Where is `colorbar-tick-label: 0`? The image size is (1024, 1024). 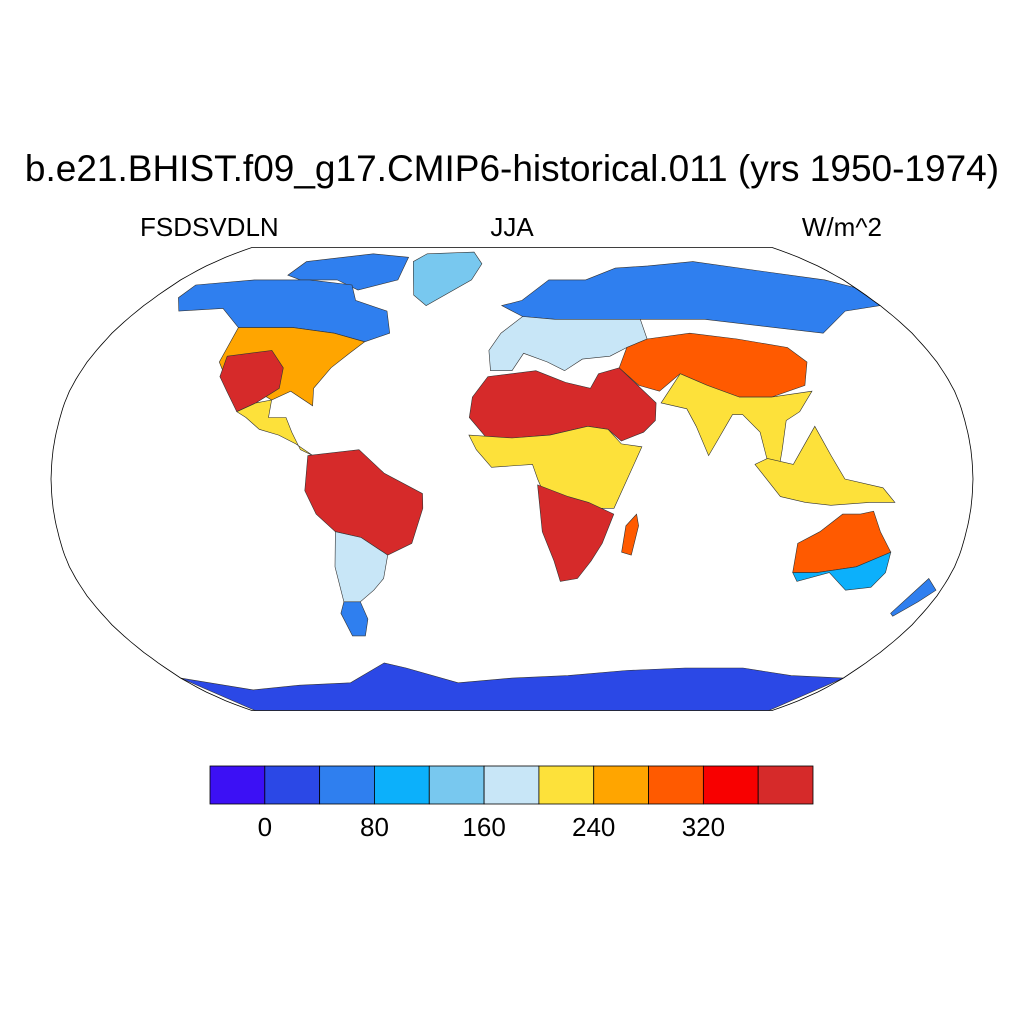 colorbar-tick-label: 0 is located at coordinates (265, 827).